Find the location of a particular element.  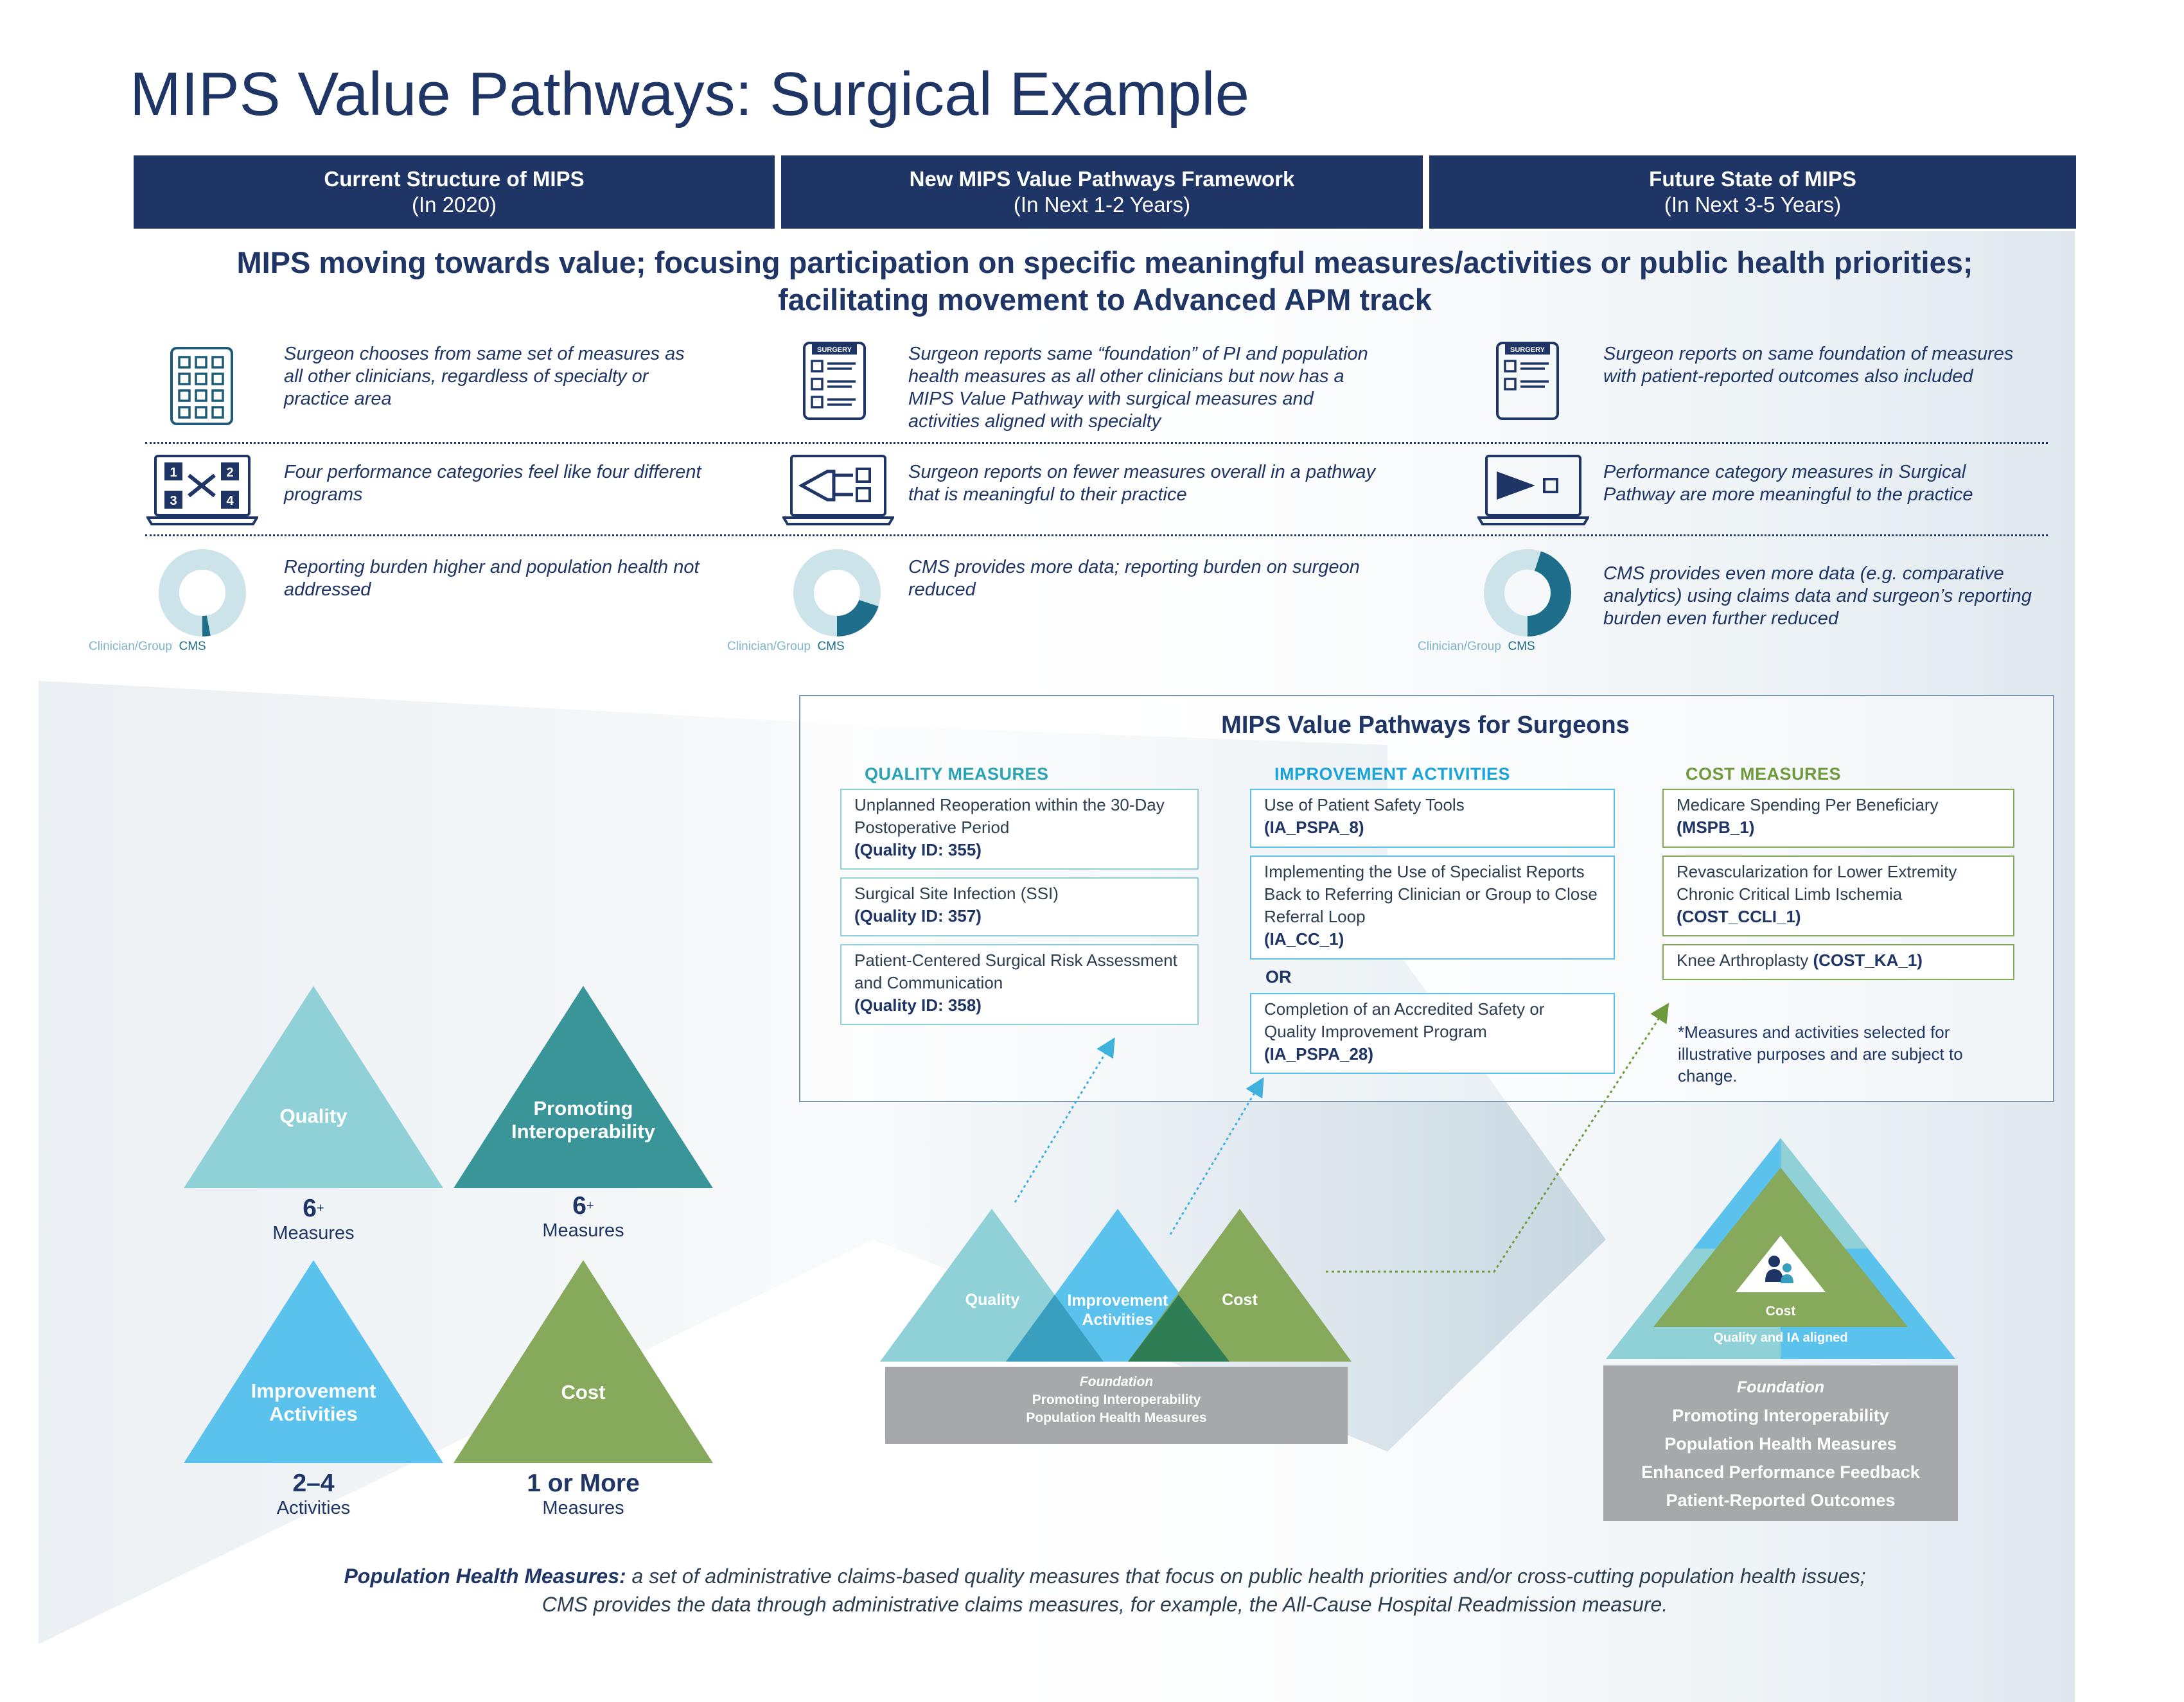

activity-name: Use of Patient Safety Tools is located at coordinates (1364, 804).